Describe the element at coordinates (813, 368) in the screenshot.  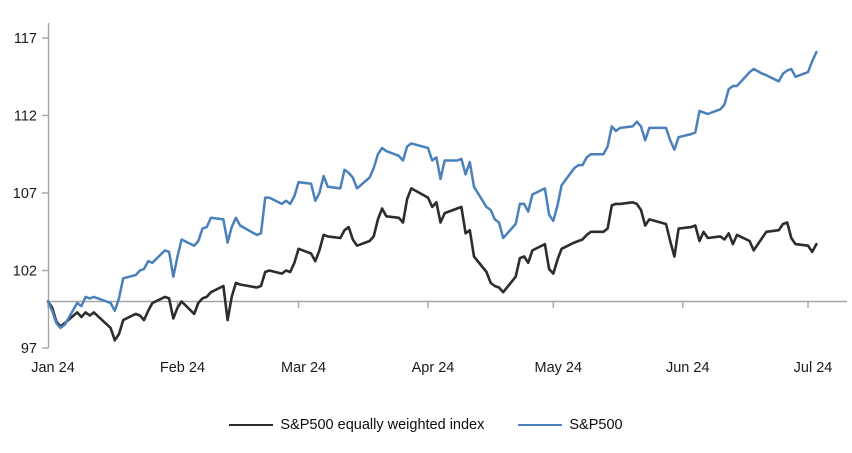
I see `x-tick-label: Jul 24` at that location.